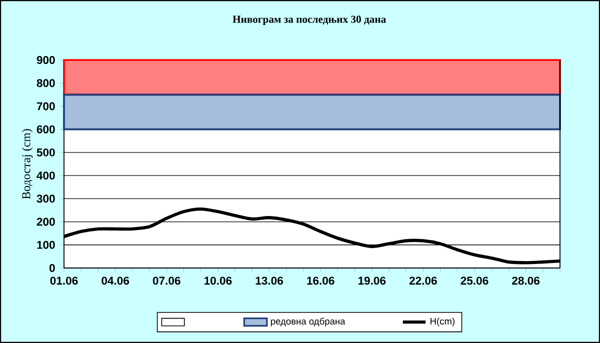 The image size is (600, 343). What do you see at coordinates (526, 280) in the screenshot?
I see `x-tick-label: 28.06` at bounding box center [526, 280].